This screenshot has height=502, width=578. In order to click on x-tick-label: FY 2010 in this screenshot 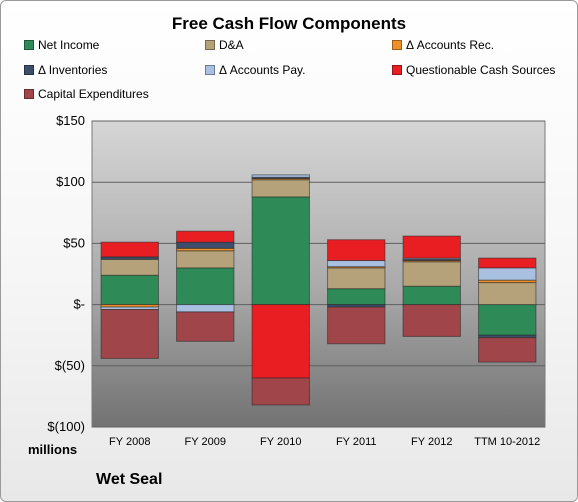, I will do `click(280, 442)`.